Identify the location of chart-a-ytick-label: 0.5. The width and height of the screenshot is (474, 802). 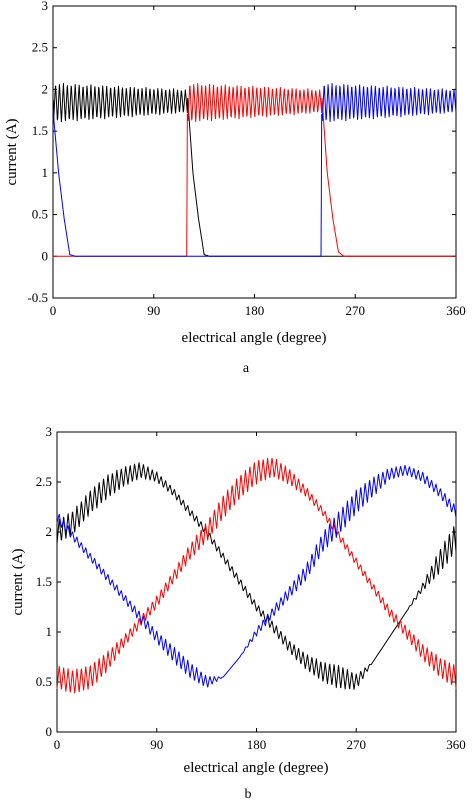
(40, 214).